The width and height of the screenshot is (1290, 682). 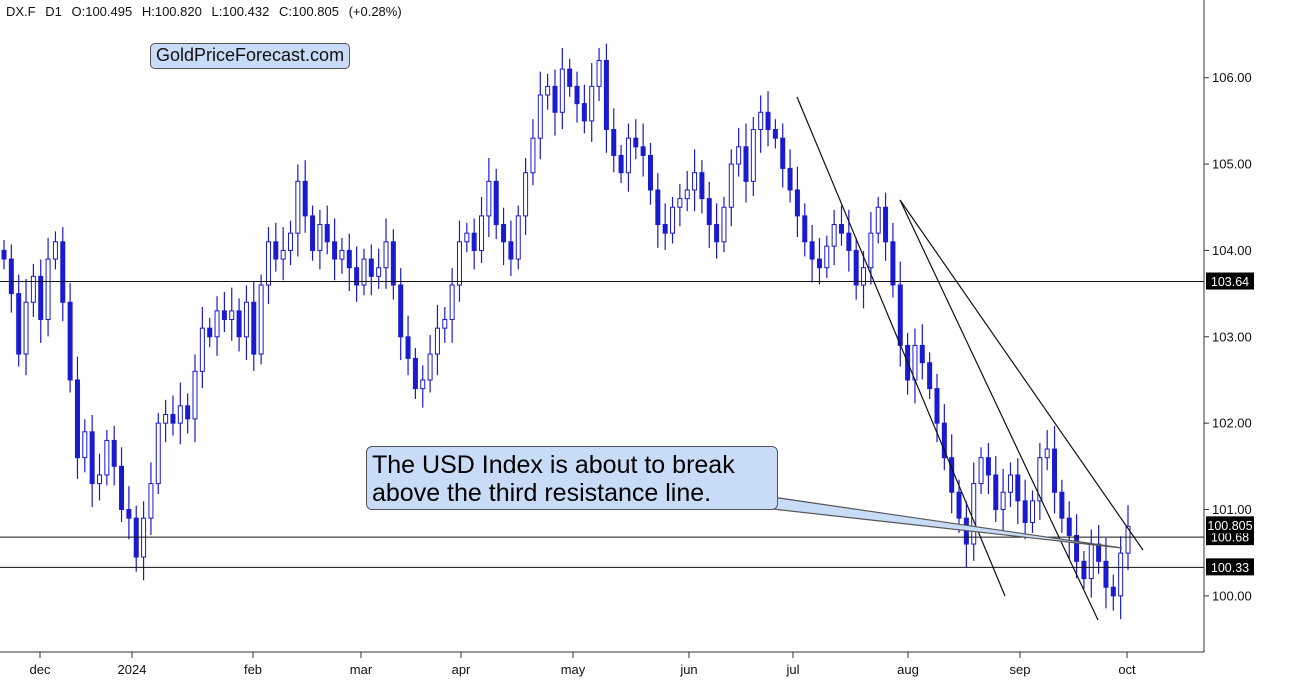 What do you see at coordinates (1020, 669) in the screenshot?
I see `x-tick-label: sep` at bounding box center [1020, 669].